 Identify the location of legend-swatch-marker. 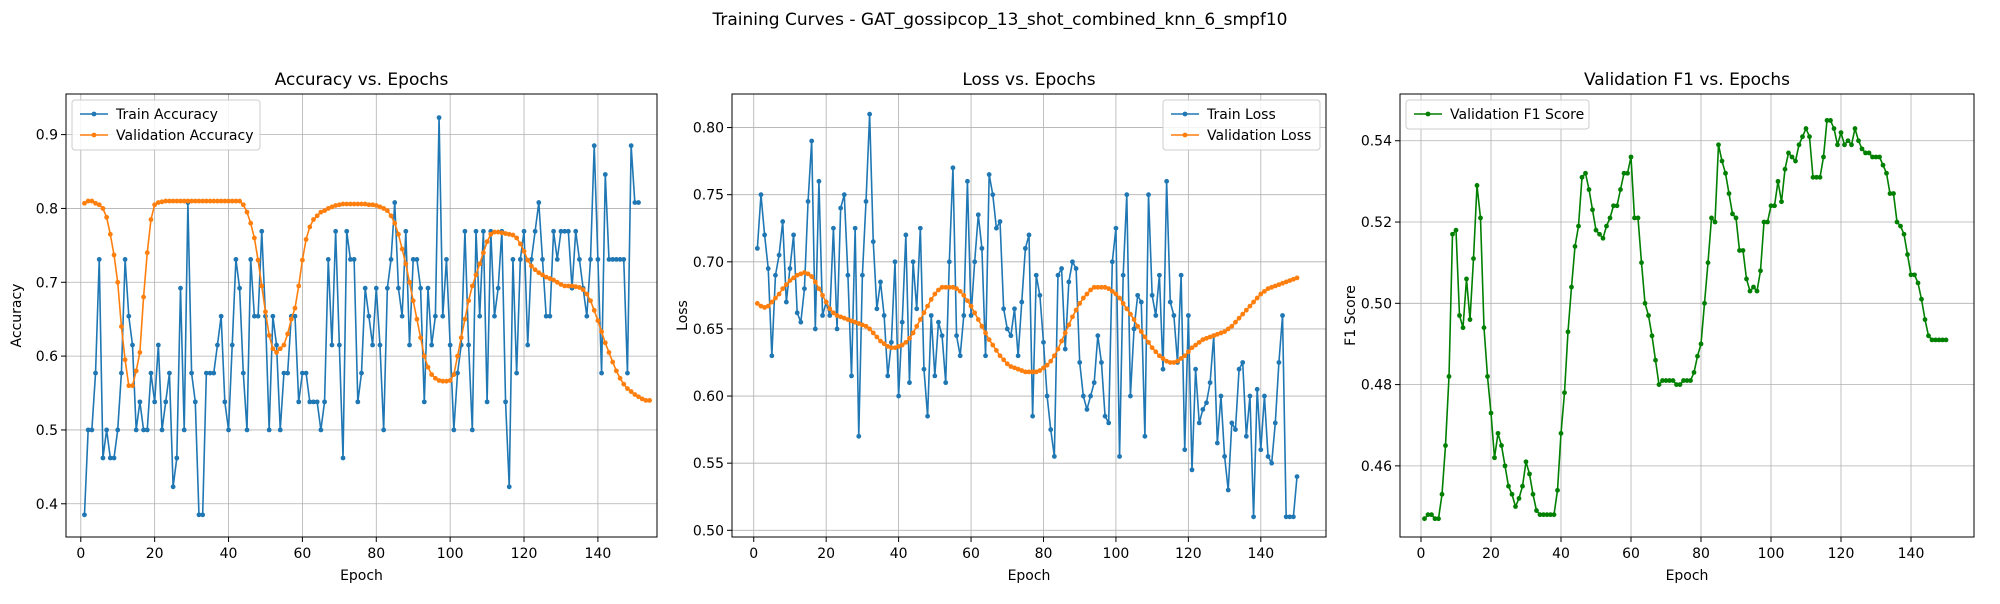
(1428, 114).